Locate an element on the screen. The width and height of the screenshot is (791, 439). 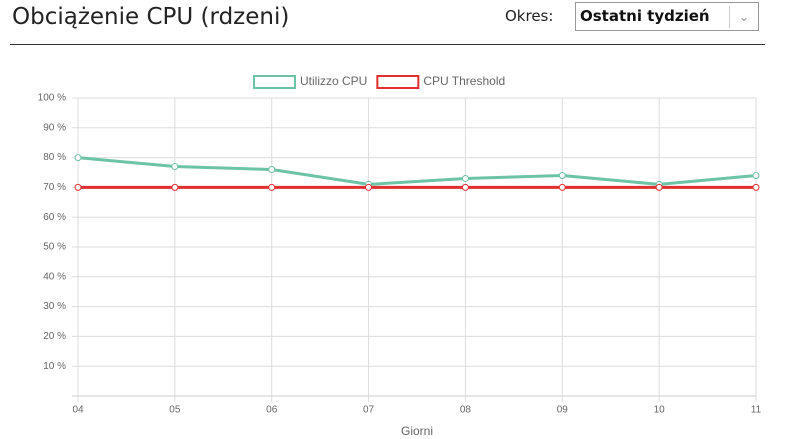
y-tick-label: 20 % is located at coordinates (54, 336).